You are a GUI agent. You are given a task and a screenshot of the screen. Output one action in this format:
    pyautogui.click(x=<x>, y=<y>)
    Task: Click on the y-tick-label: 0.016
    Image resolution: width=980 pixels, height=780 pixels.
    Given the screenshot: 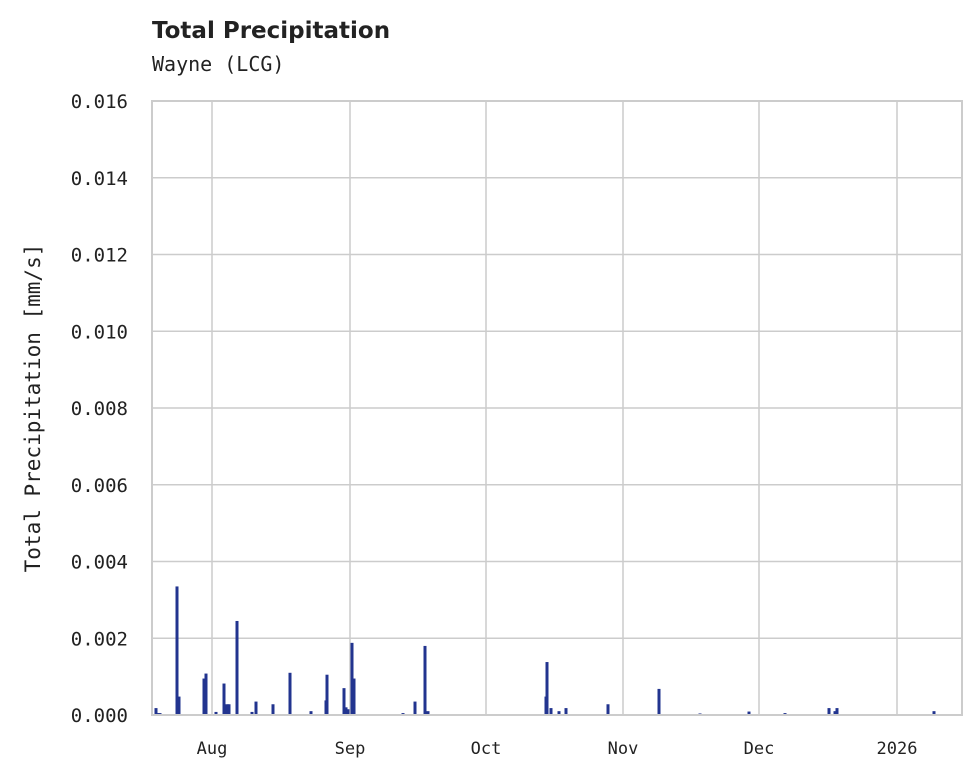 What is the action you would take?
    pyautogui.click(x=99, y=102)
    